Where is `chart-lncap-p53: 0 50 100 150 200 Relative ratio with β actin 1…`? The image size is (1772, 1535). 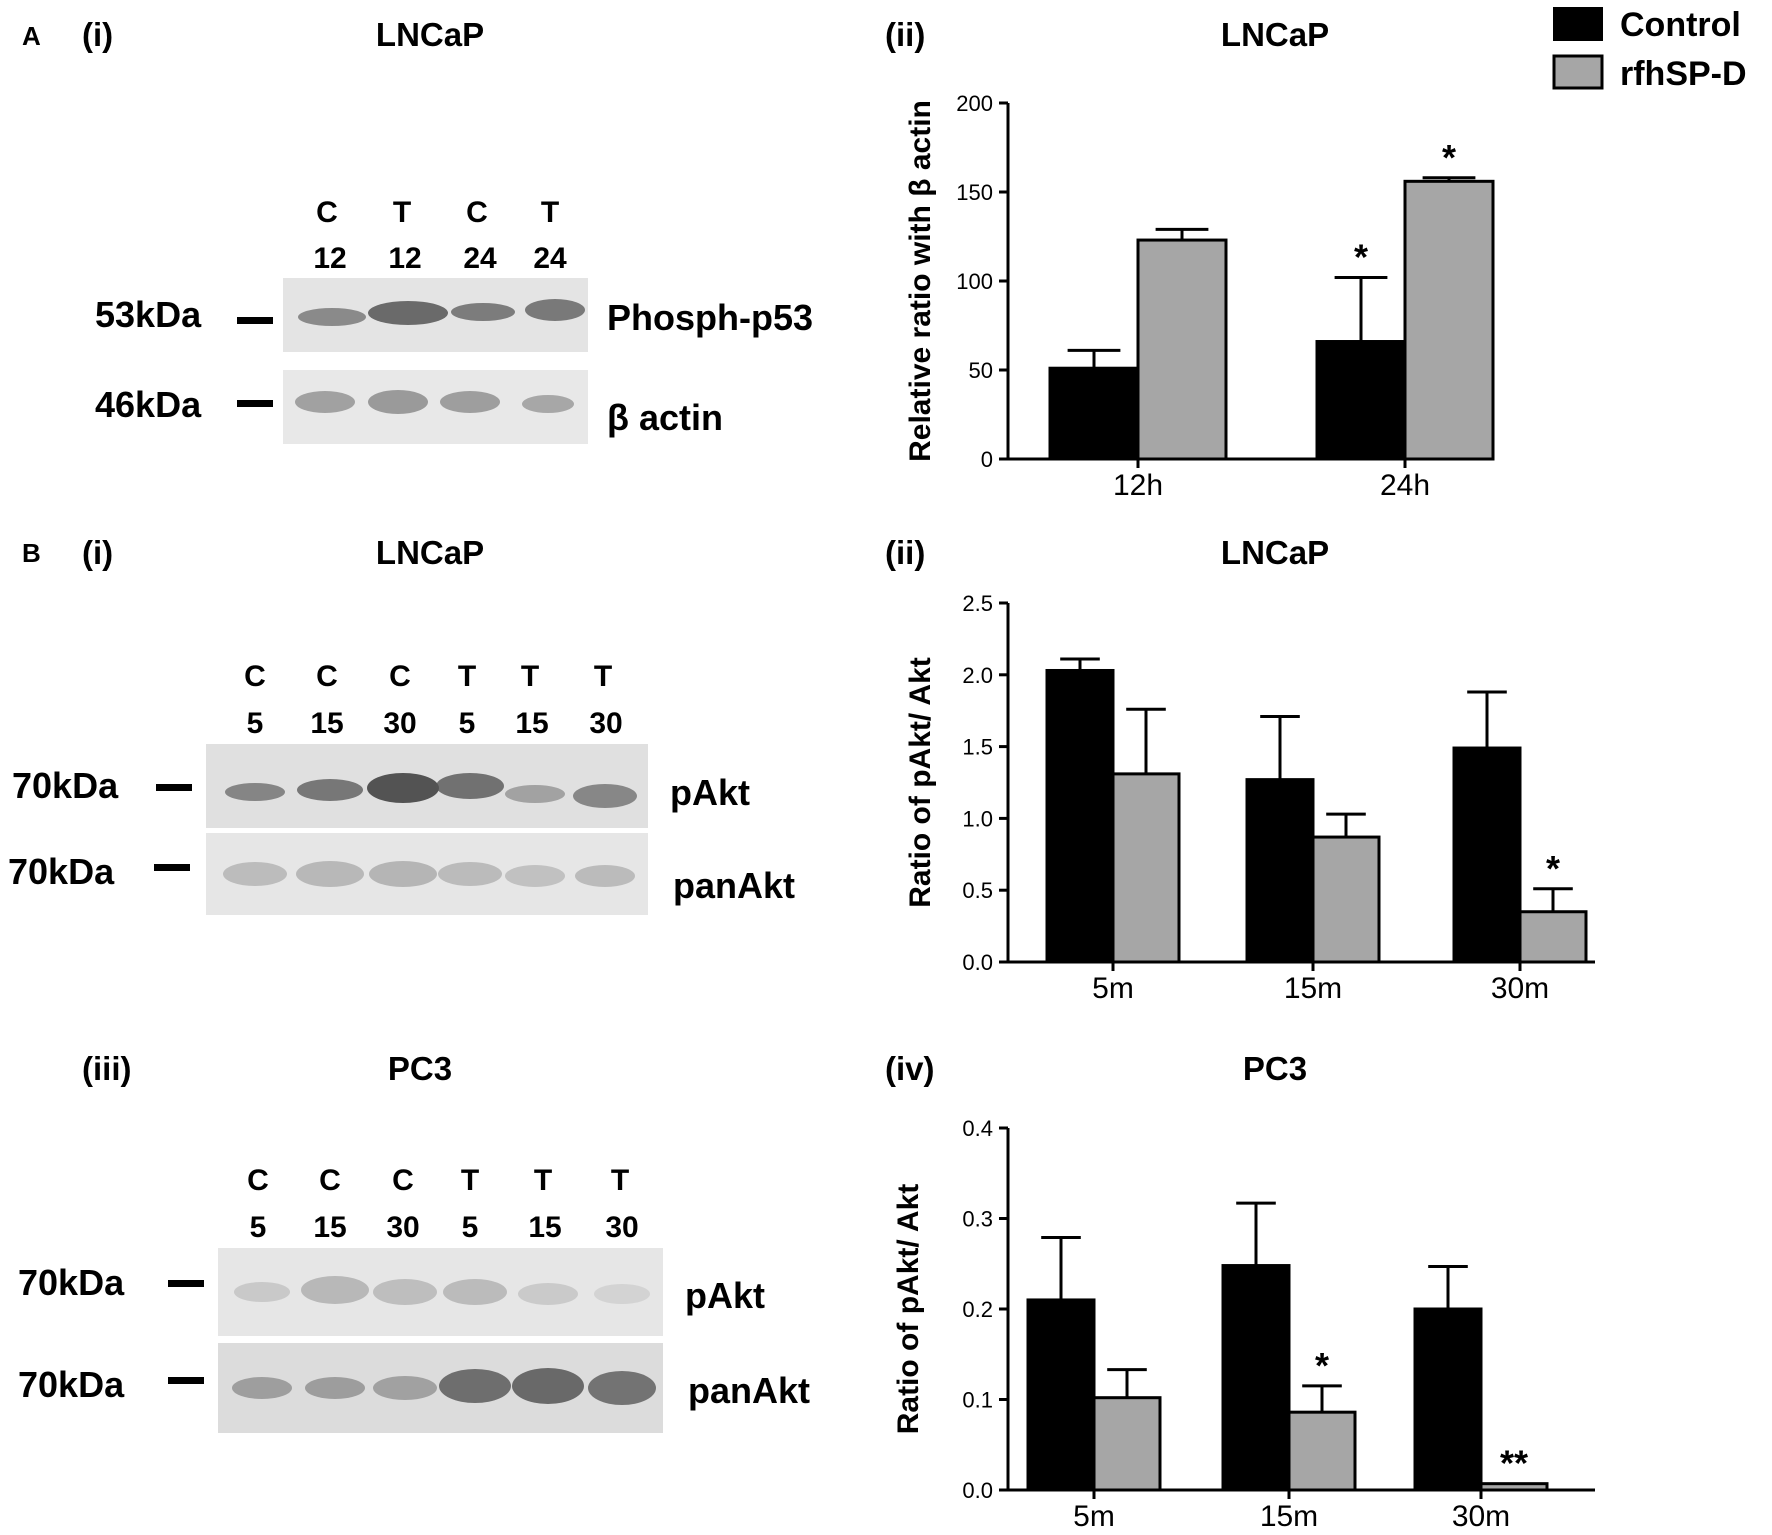 chart-lncap-p53: 0 50 100 150 200 Relative ratio with β actin 1… is located at coordinates (1199, 296).